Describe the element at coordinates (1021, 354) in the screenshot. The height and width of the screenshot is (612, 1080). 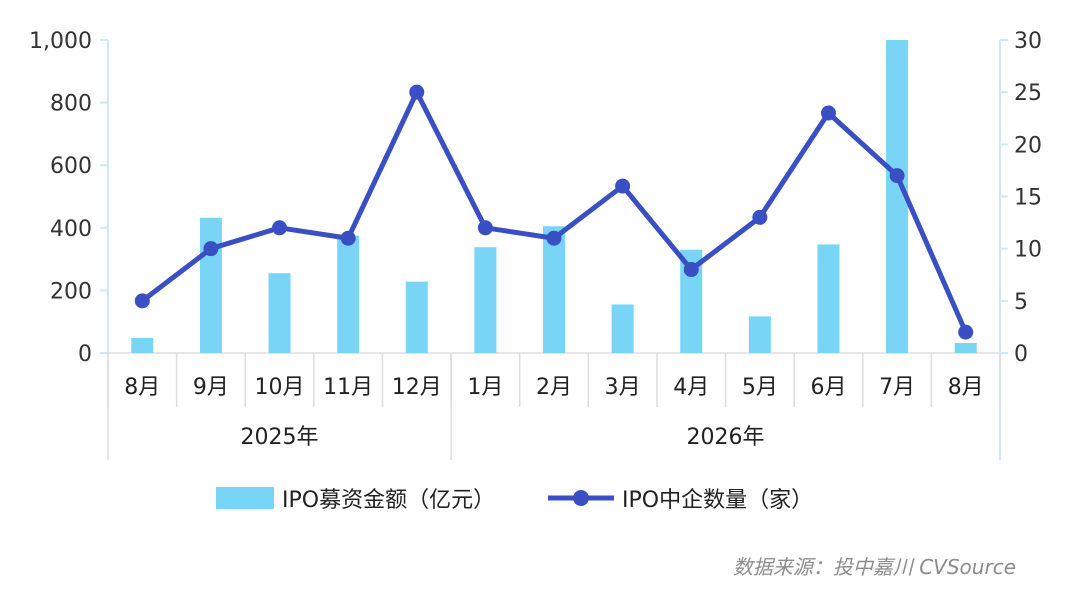
I see `right-tick-label: 0` at that location.